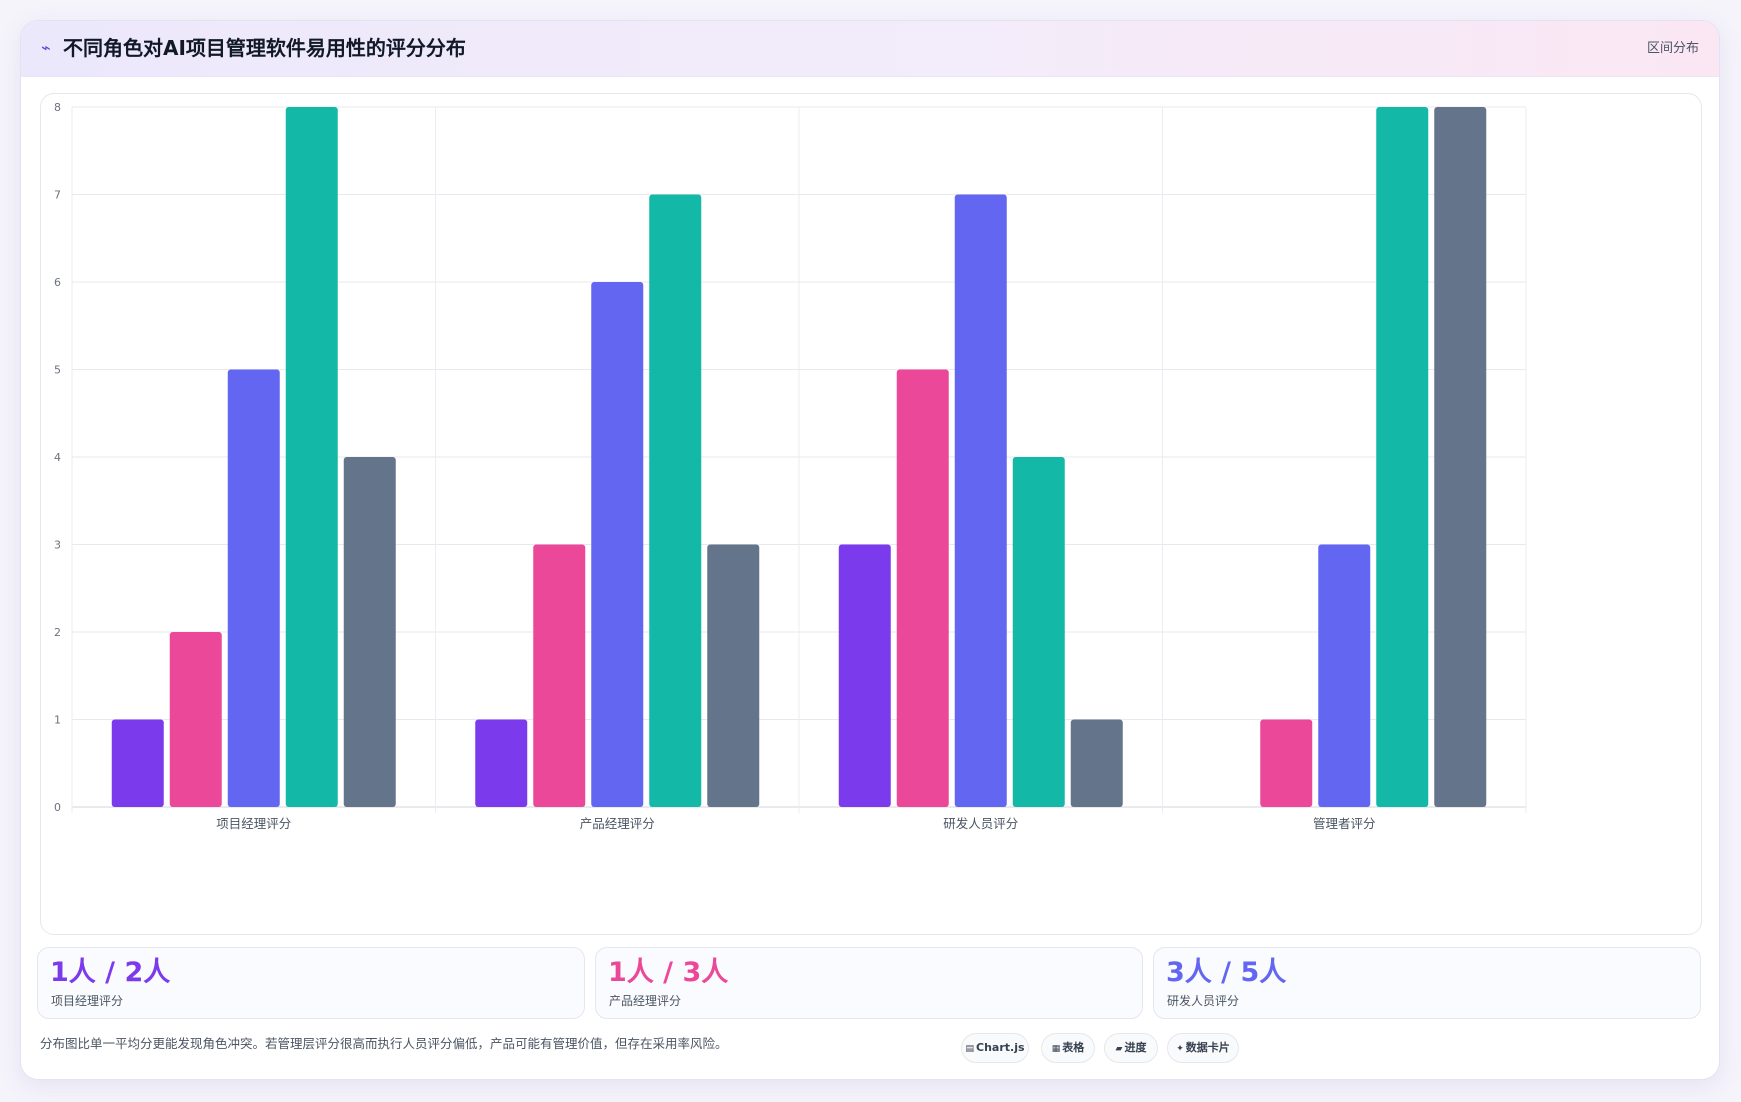 The width and height of the screenshot is (1741, 1102). What do you see at coordinates (1427, 983) in the screenshot?
I see `stat-card-dev: 3人 / 5人 研发人员评分` at bounding box center [1427, 983].